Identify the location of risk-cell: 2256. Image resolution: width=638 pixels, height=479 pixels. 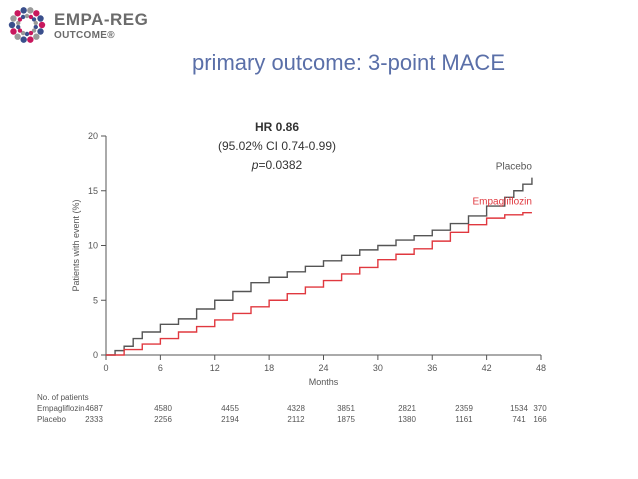
(163, 419).